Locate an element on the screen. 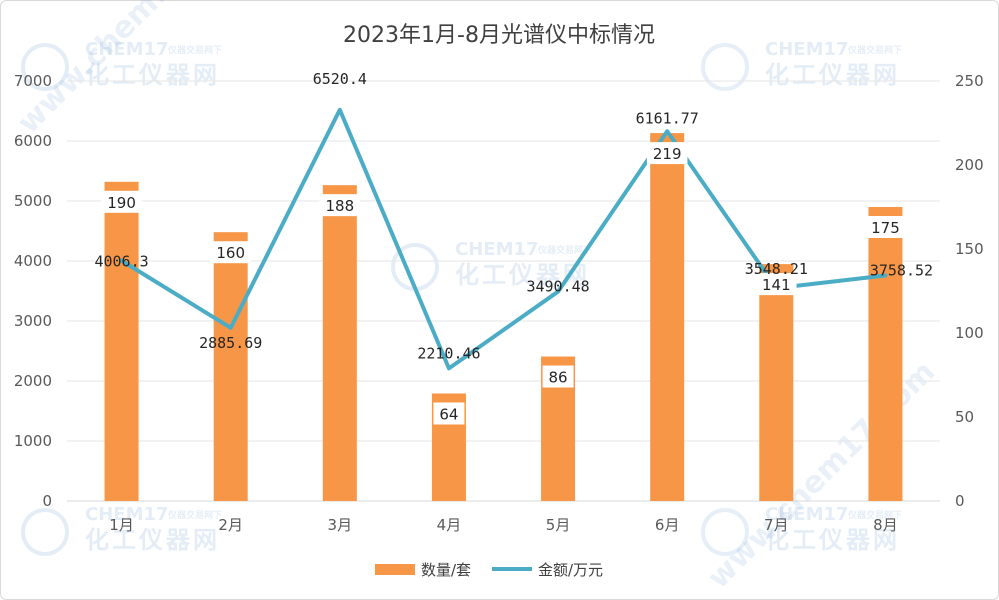  category-label: 1月 is located at coordinates (121, 525).